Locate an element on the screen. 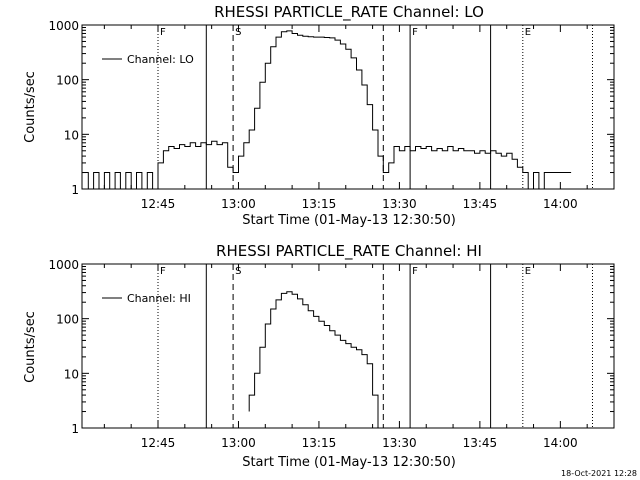  legend: Channel: LO is located at coordinates (148, 59).